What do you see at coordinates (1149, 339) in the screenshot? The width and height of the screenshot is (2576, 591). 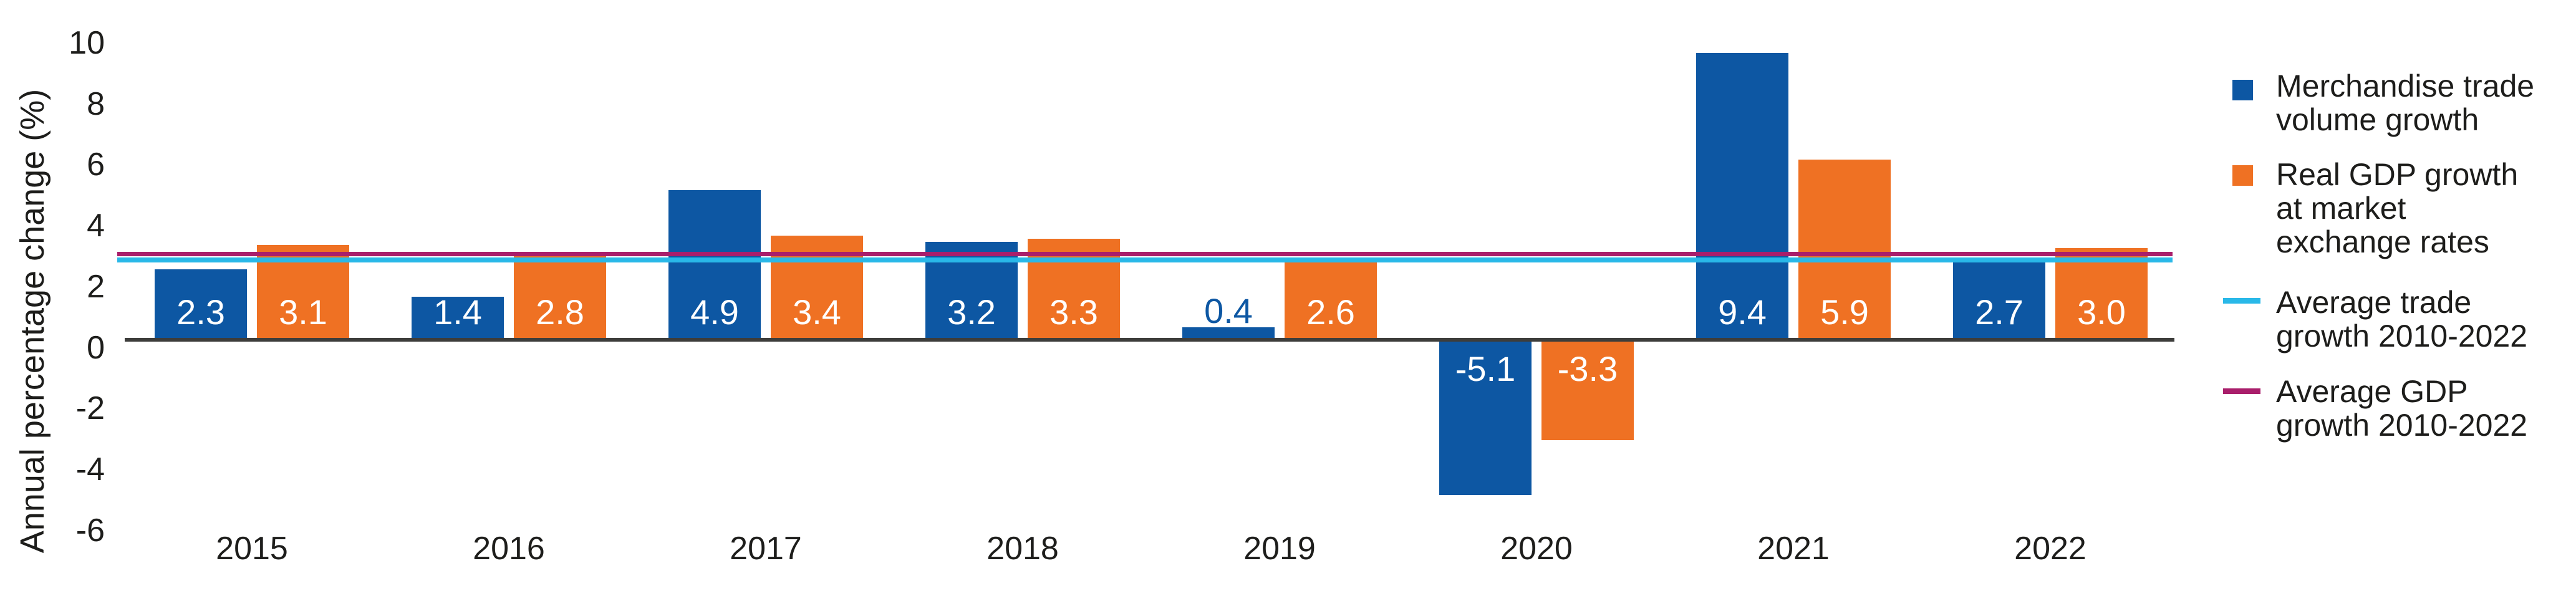 I see `x-axis-line` at bounding box center [1149, 339].